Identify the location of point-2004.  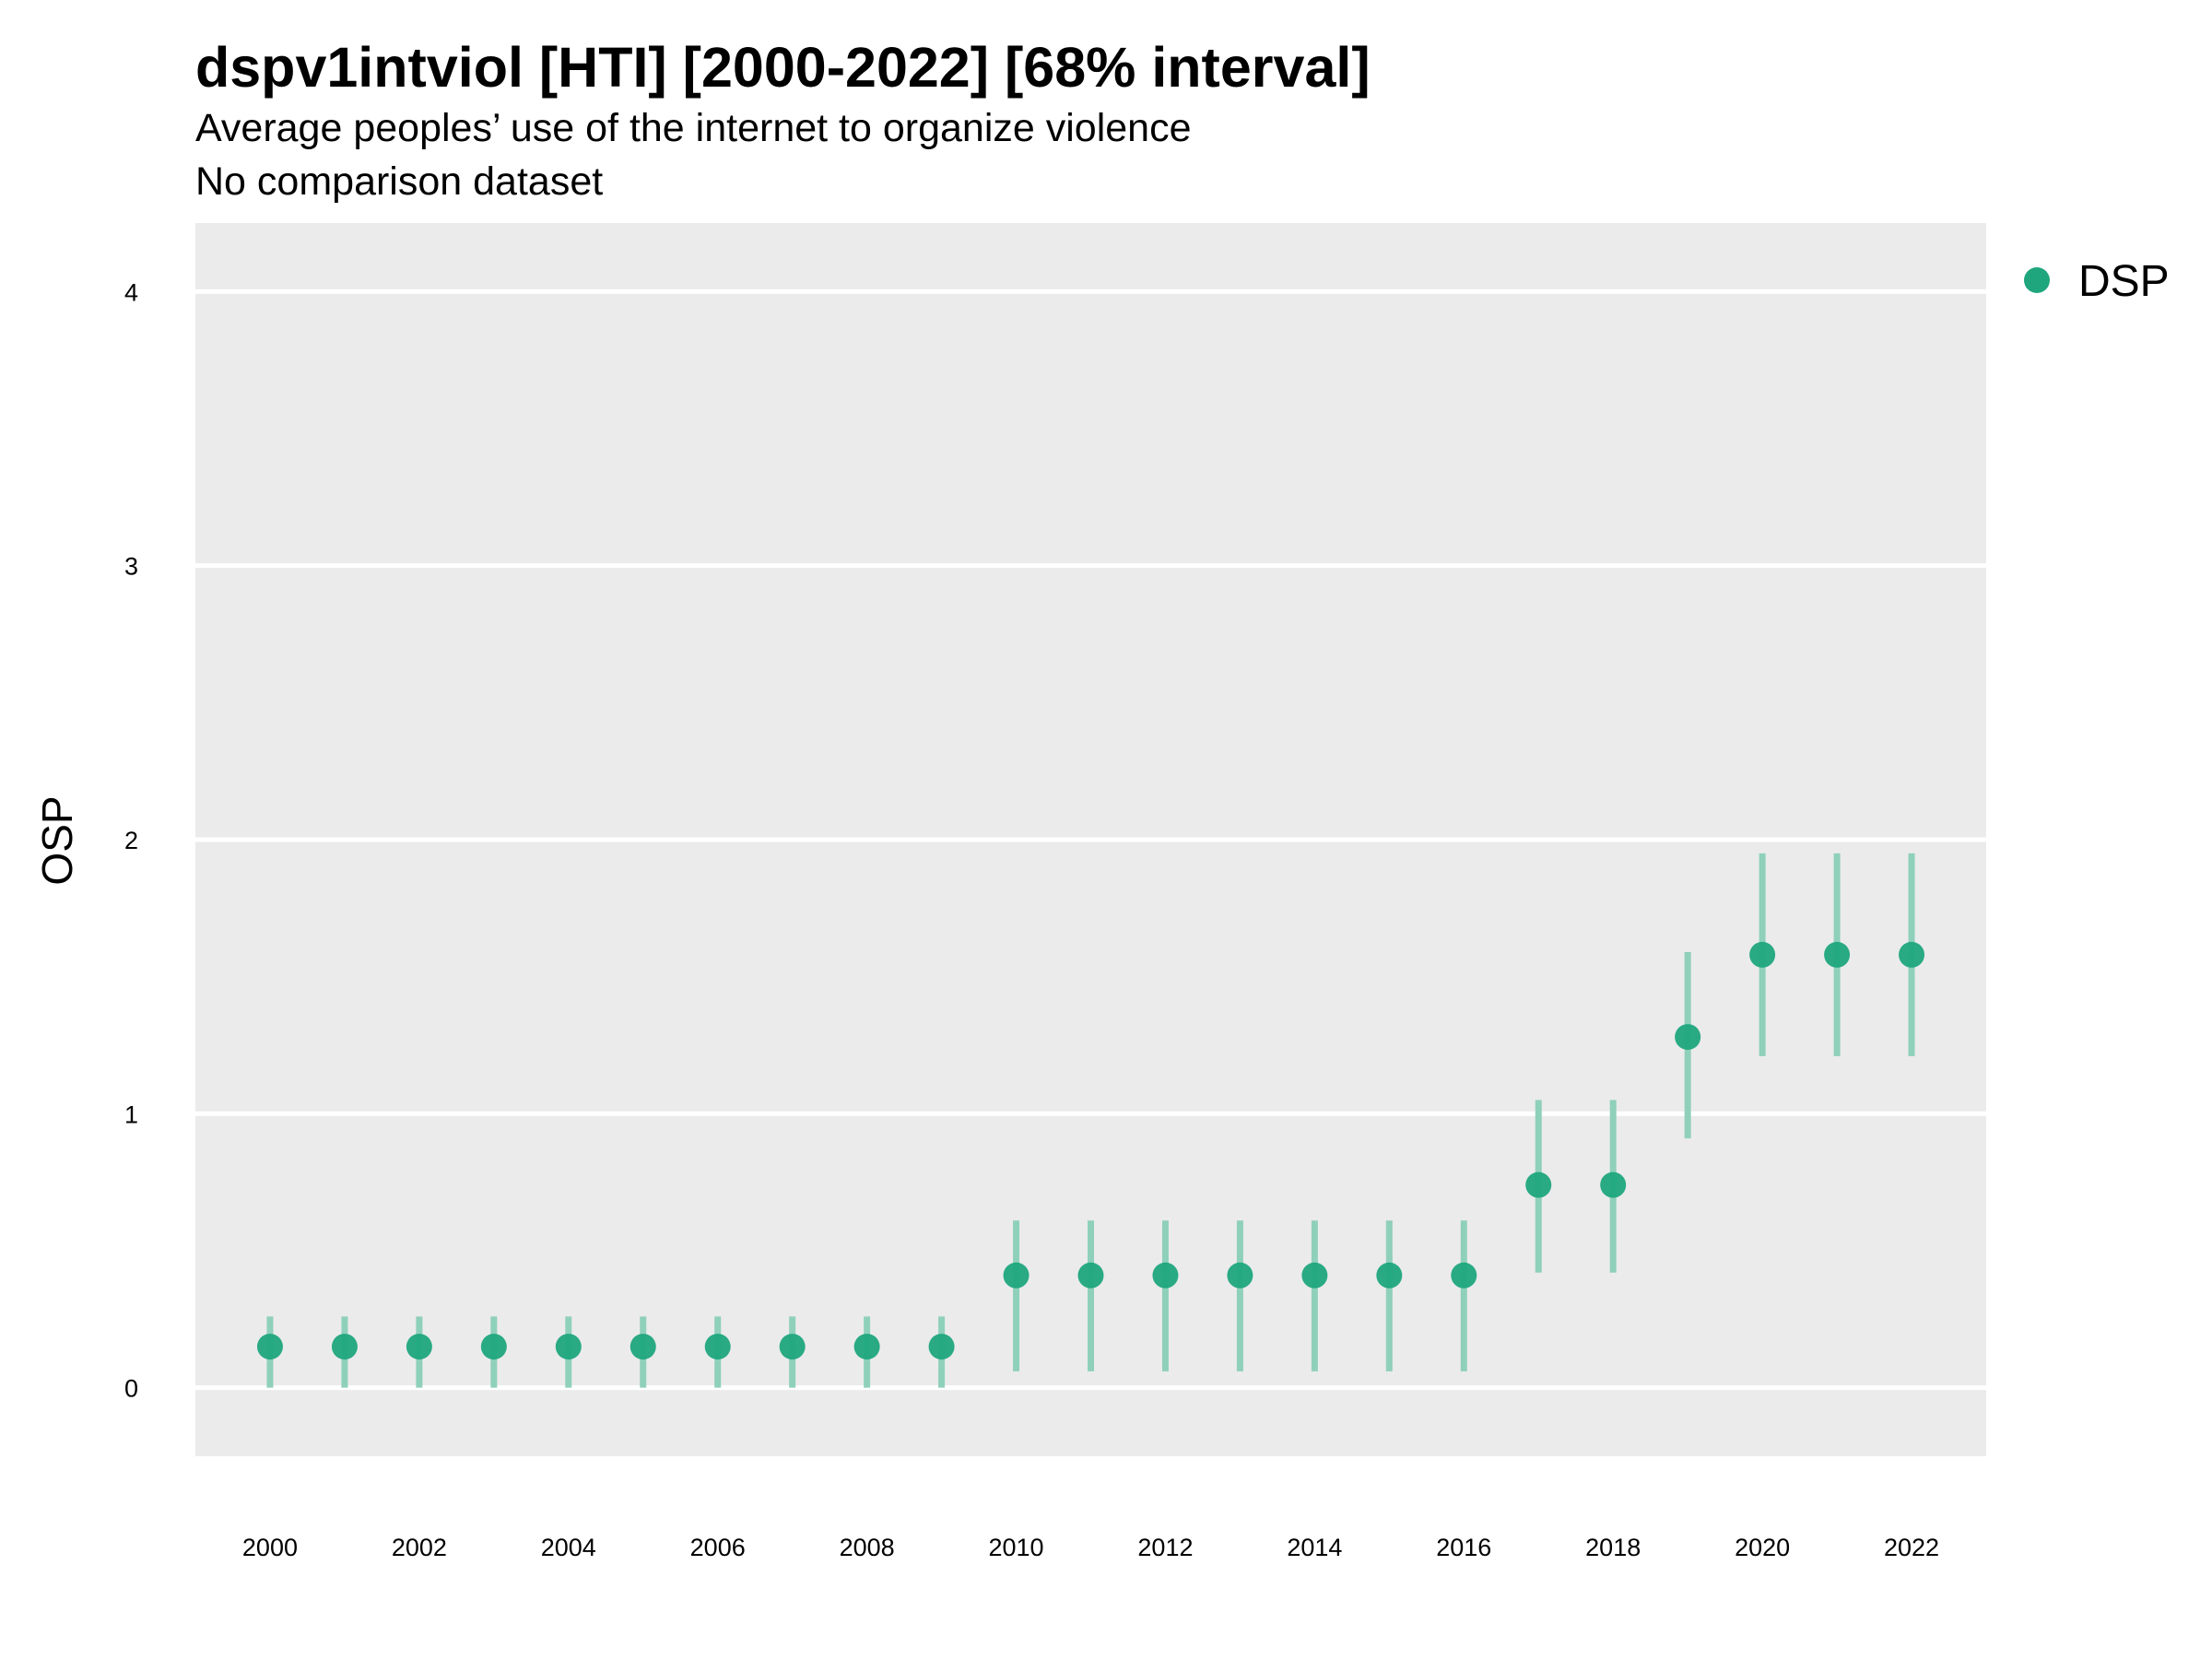
(568, 1347).